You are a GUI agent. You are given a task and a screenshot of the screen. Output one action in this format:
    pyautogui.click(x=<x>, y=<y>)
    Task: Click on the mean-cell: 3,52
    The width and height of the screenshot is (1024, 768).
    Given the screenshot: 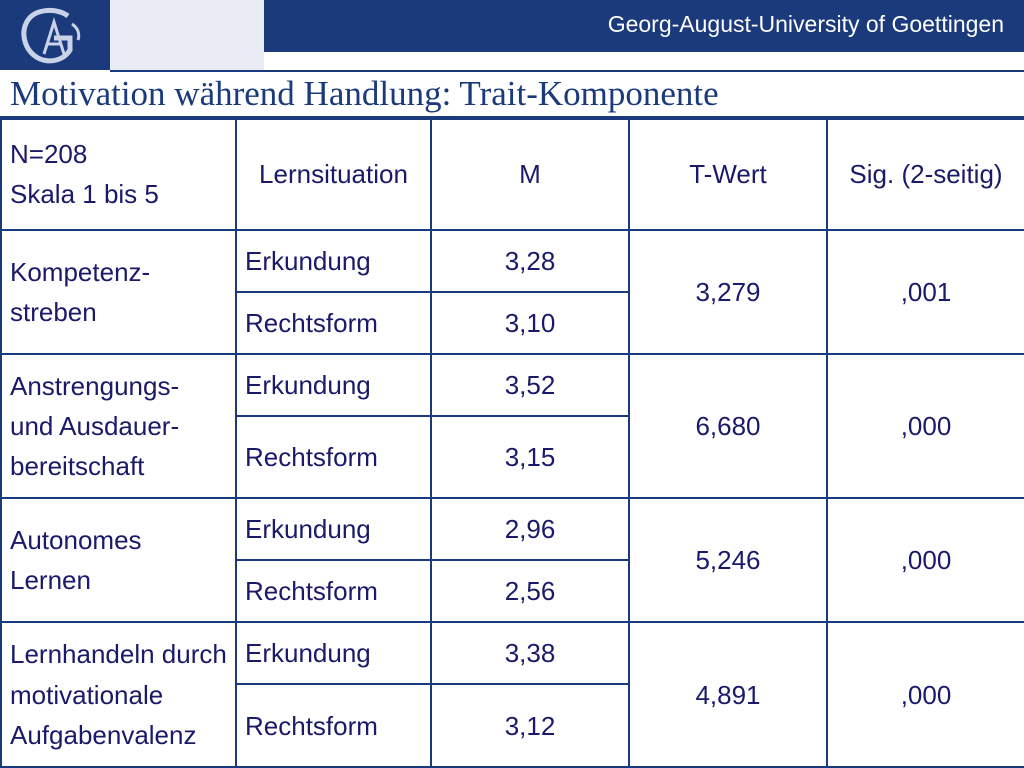 What is the action you would take?
    pyautogui.click(x=530, y=384)
    